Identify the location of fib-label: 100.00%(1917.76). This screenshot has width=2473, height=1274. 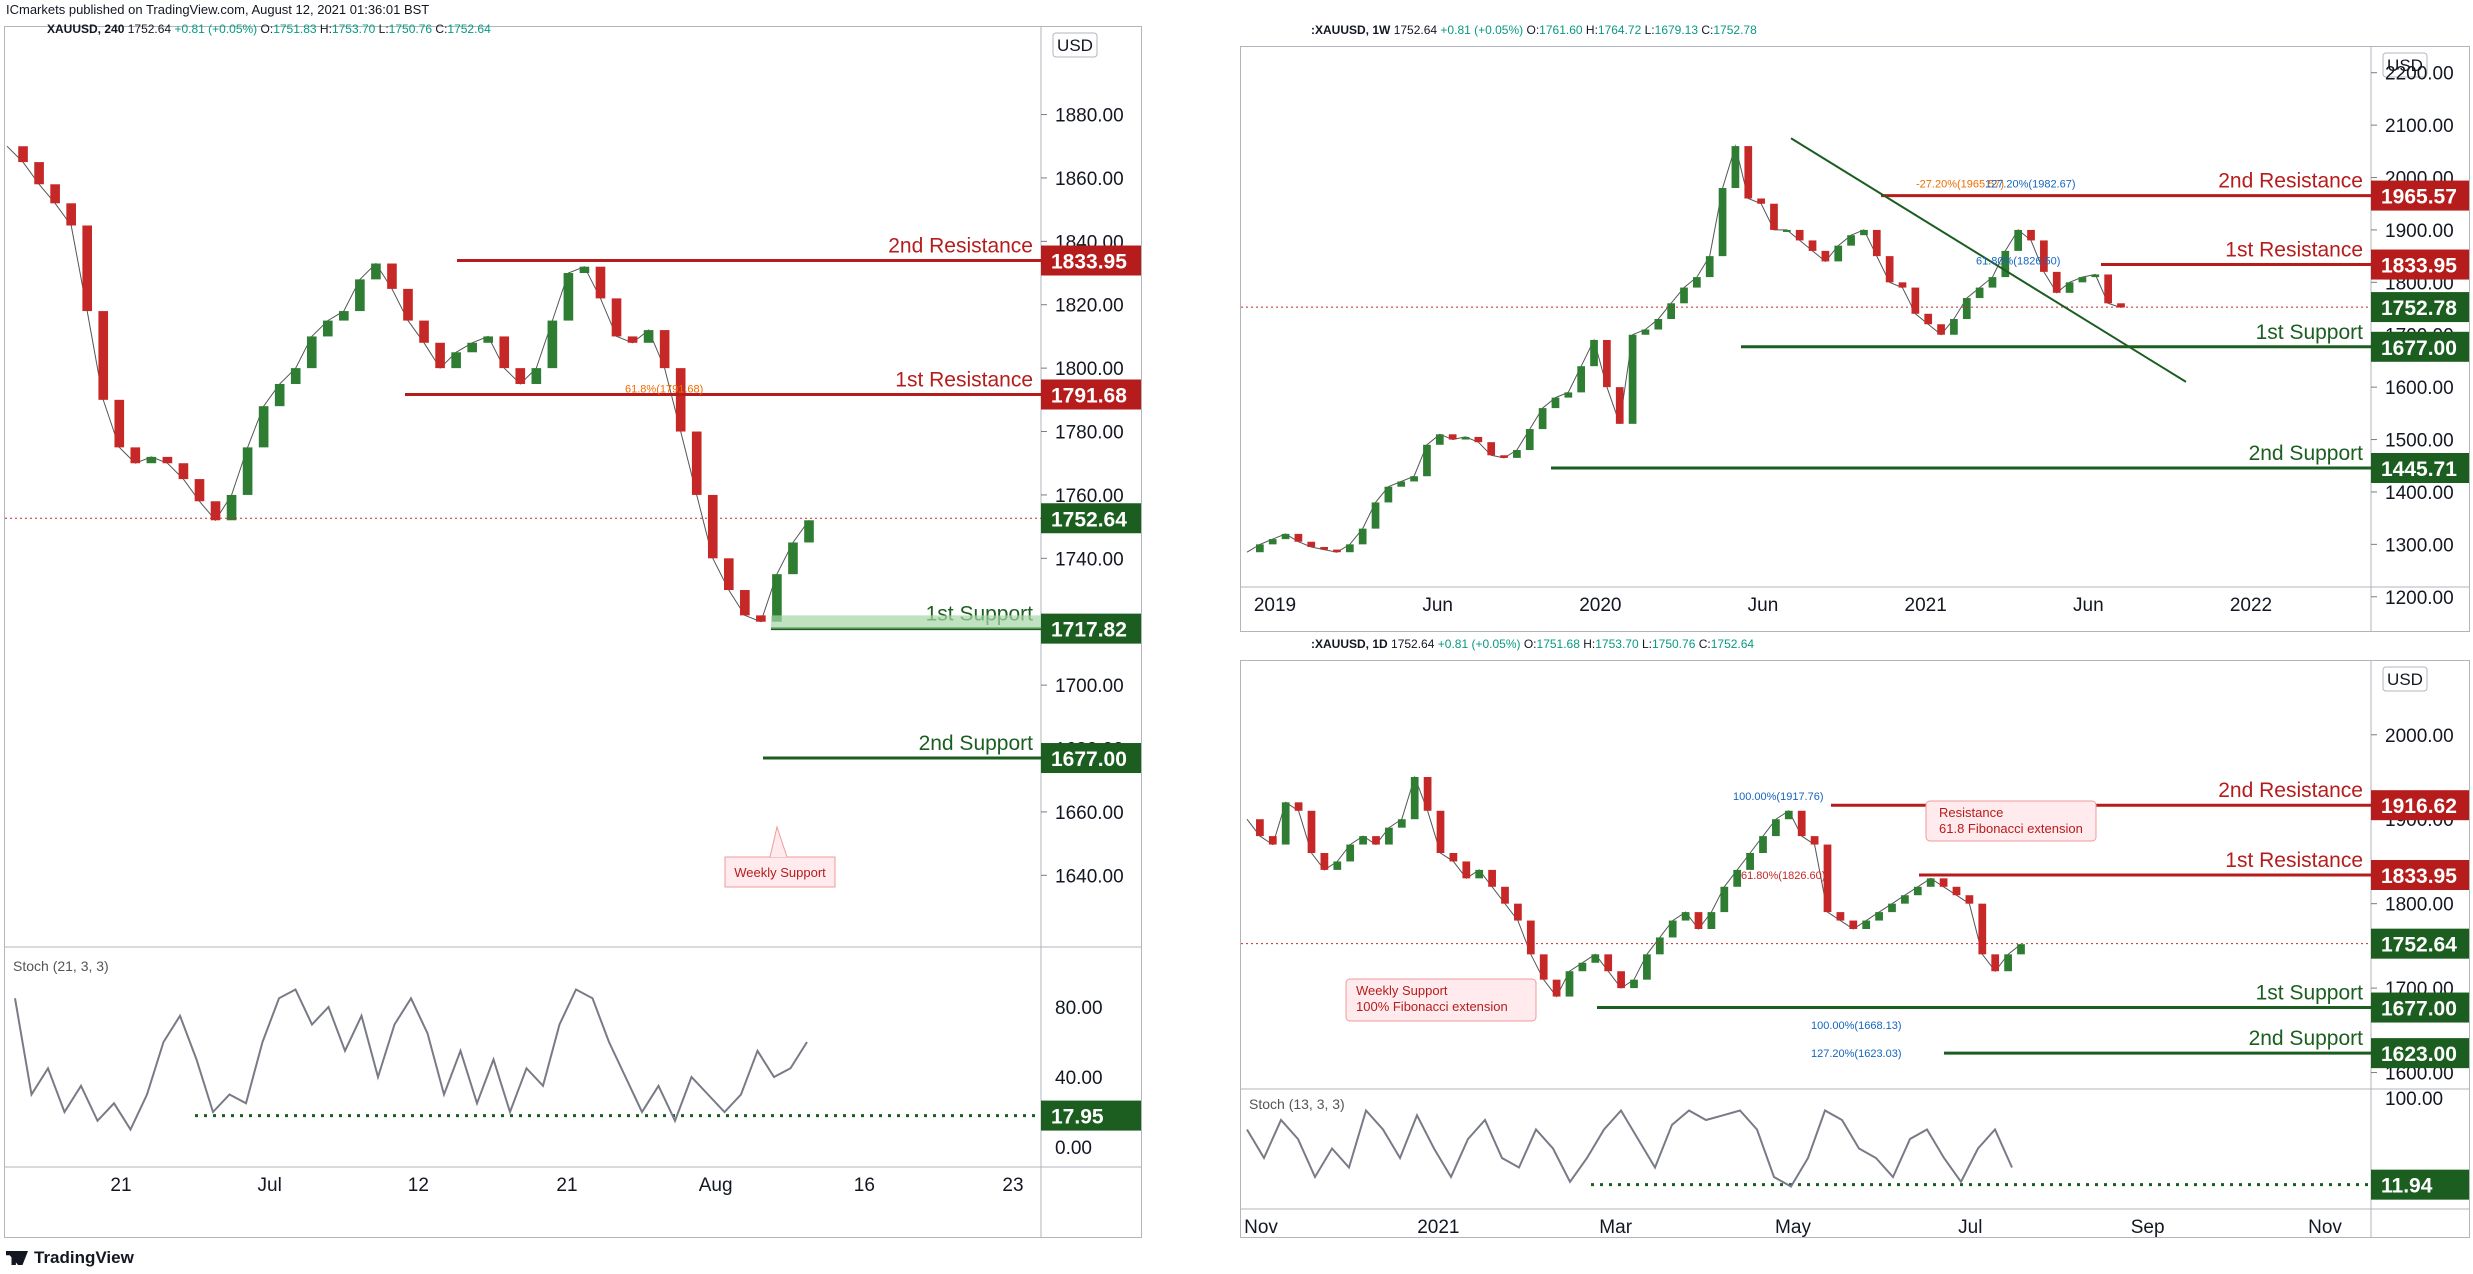
(1778, 797).